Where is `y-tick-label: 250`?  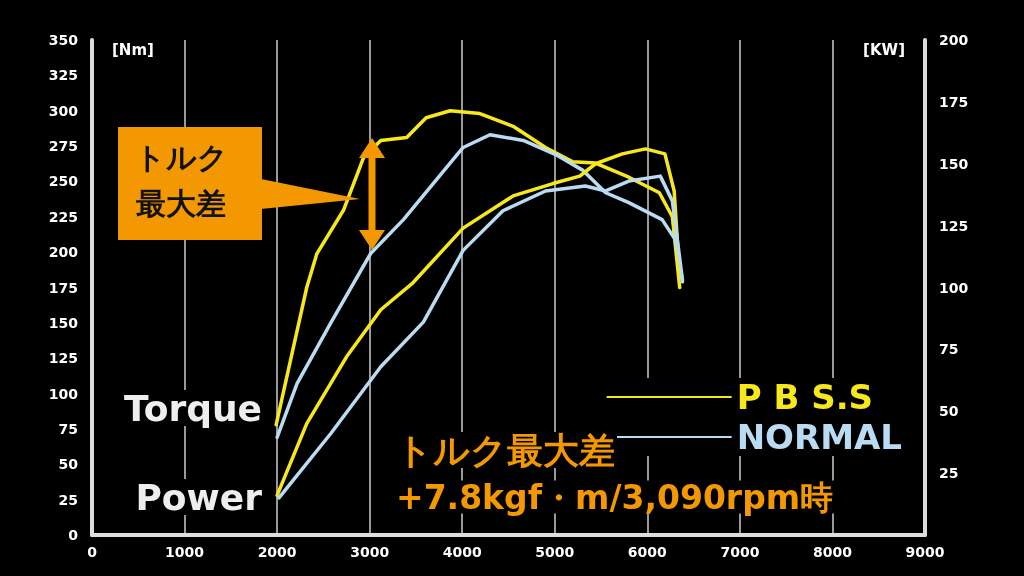
y-tick-label: 250 is located at coordinates (63, 181).